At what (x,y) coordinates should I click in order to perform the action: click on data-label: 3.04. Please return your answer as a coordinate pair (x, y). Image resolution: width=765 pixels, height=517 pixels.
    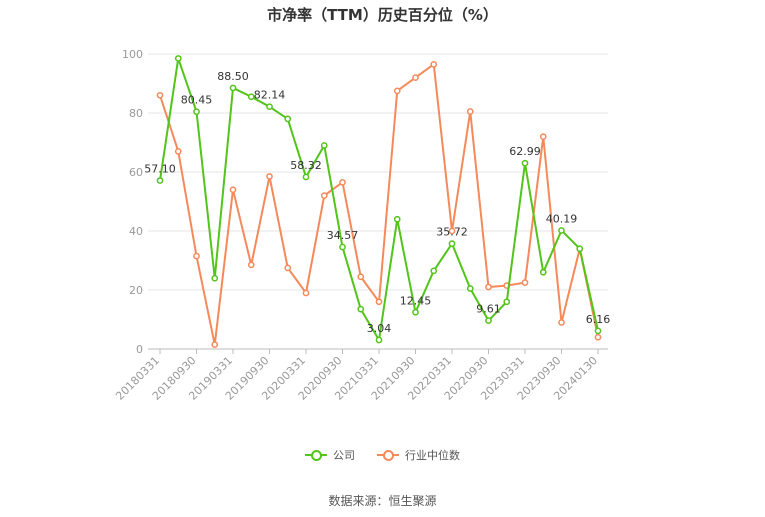
    Looking at the image, I should click on (379, 328).